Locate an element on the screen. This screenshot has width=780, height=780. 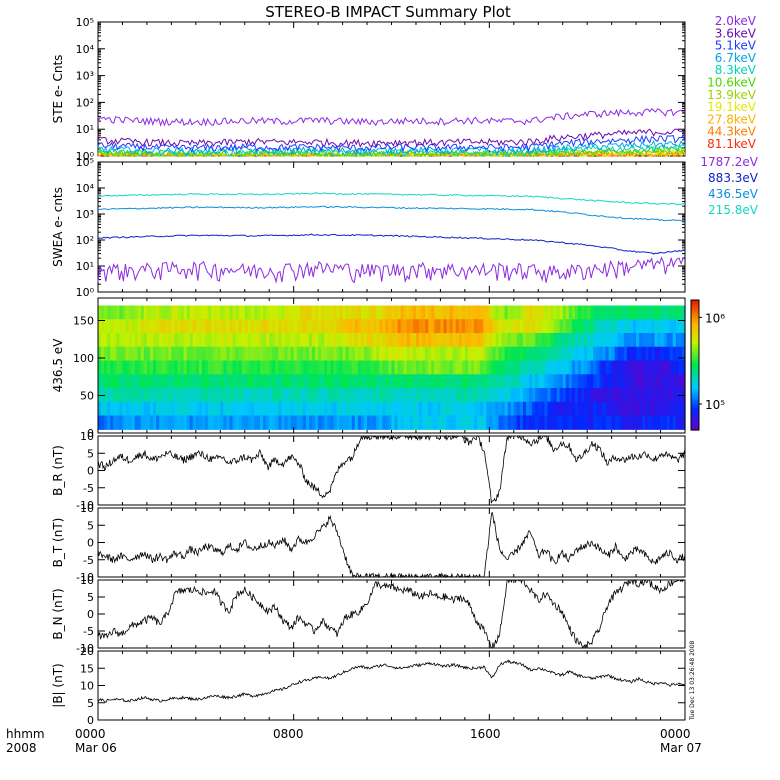
y-tick-label: 10 is located at coordinates (87, 686).